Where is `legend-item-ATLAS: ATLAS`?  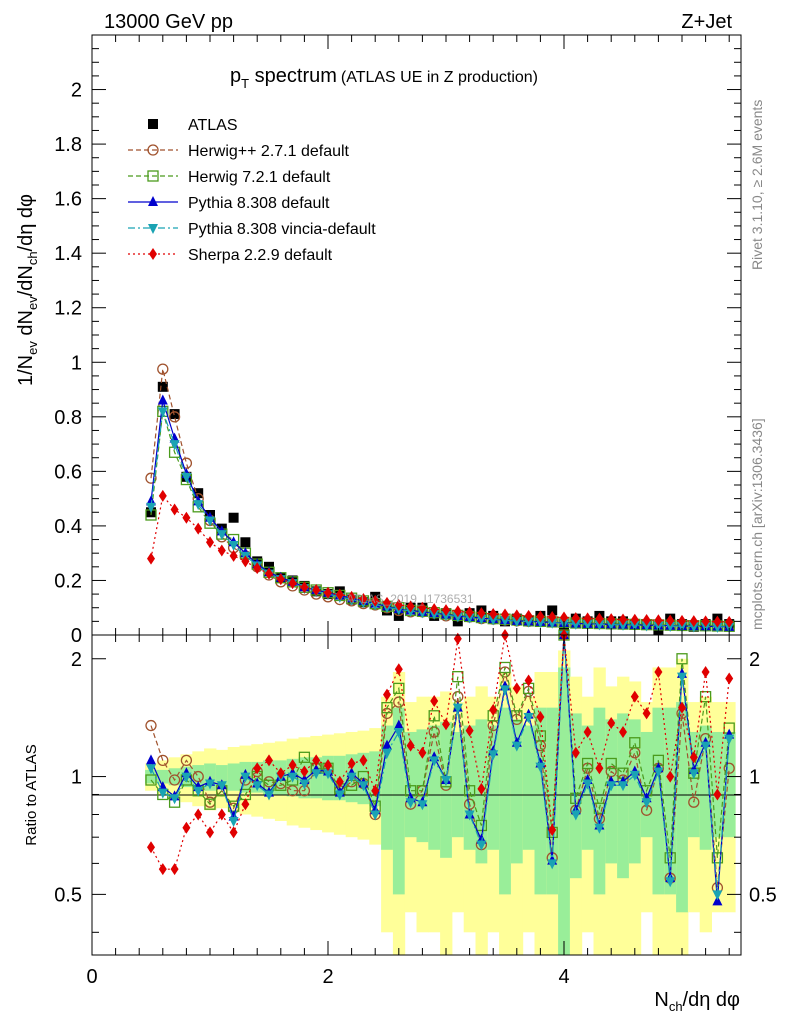 legend-item-ATLAS: ATLAS is located at coordinates (193, 125).